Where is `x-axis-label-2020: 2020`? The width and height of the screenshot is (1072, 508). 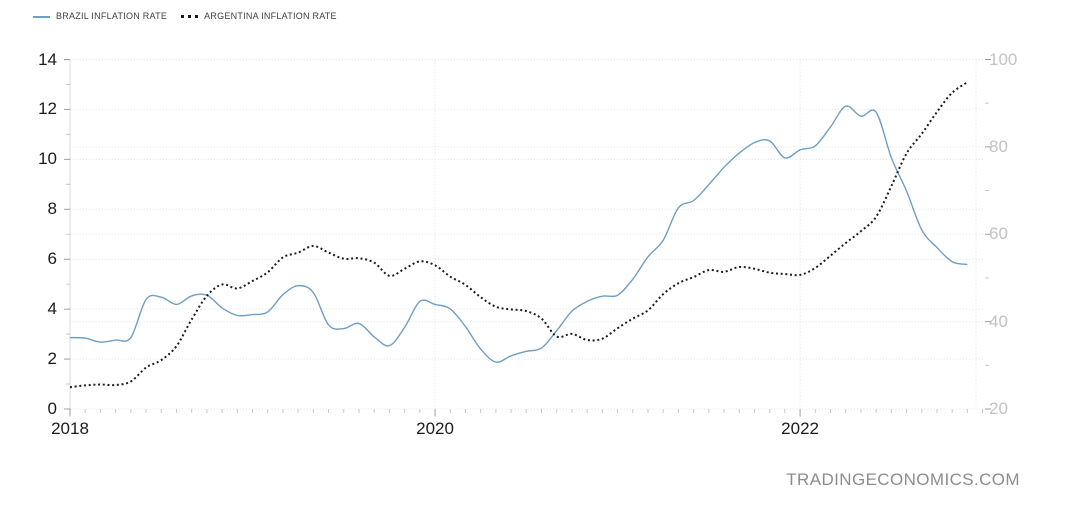
x-axis-label-2020: 2020 is located at coordinates (435, 428).